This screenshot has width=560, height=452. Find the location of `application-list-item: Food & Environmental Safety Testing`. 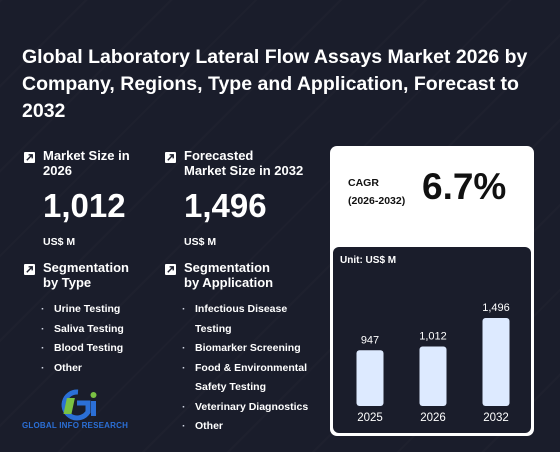

application-list-item: Food & Environmental Safety Testing is located at coordinates (245, 378).